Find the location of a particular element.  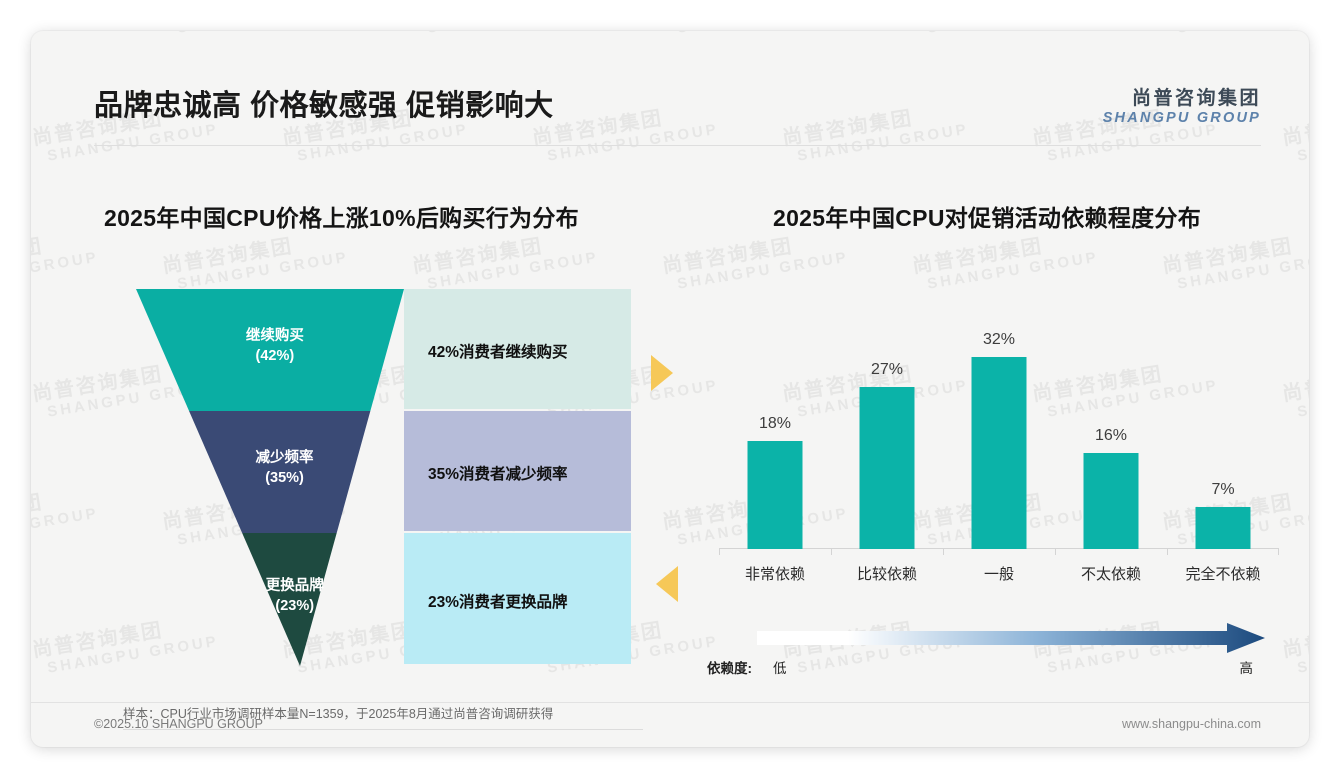

funnel-band-label-2: 更换品牌 (23%) is located at coordinates (295, 596).